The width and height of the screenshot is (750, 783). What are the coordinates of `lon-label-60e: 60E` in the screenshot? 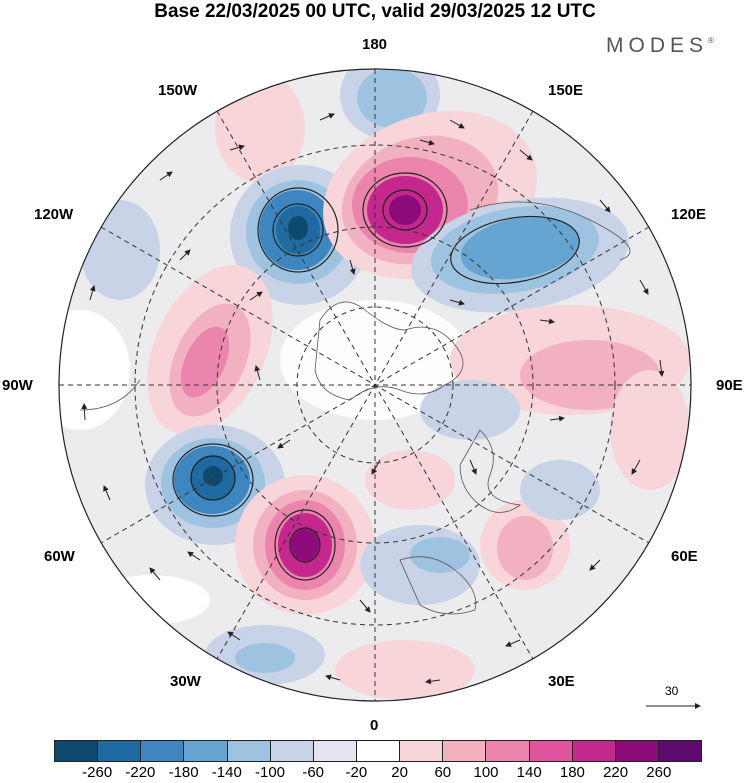 It's located at (684, 556).